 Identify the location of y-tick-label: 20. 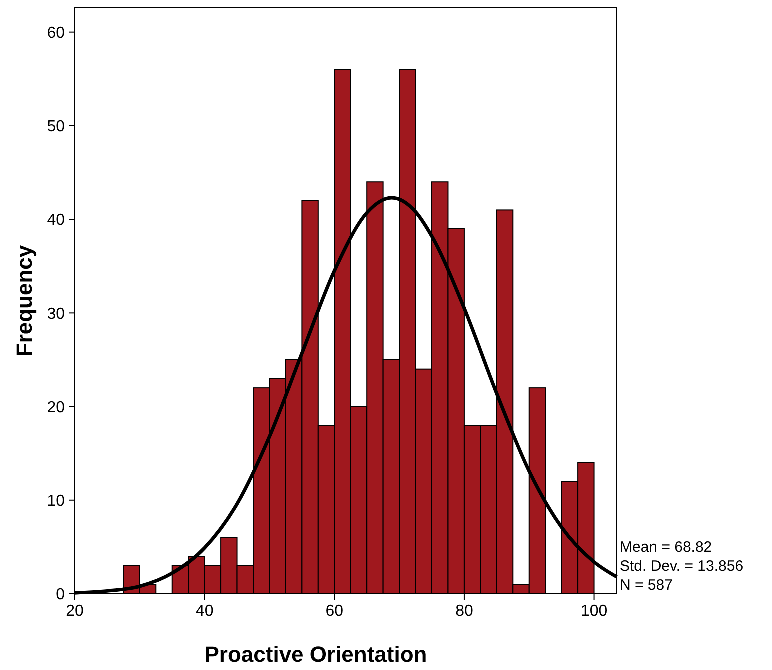
(56, 407).